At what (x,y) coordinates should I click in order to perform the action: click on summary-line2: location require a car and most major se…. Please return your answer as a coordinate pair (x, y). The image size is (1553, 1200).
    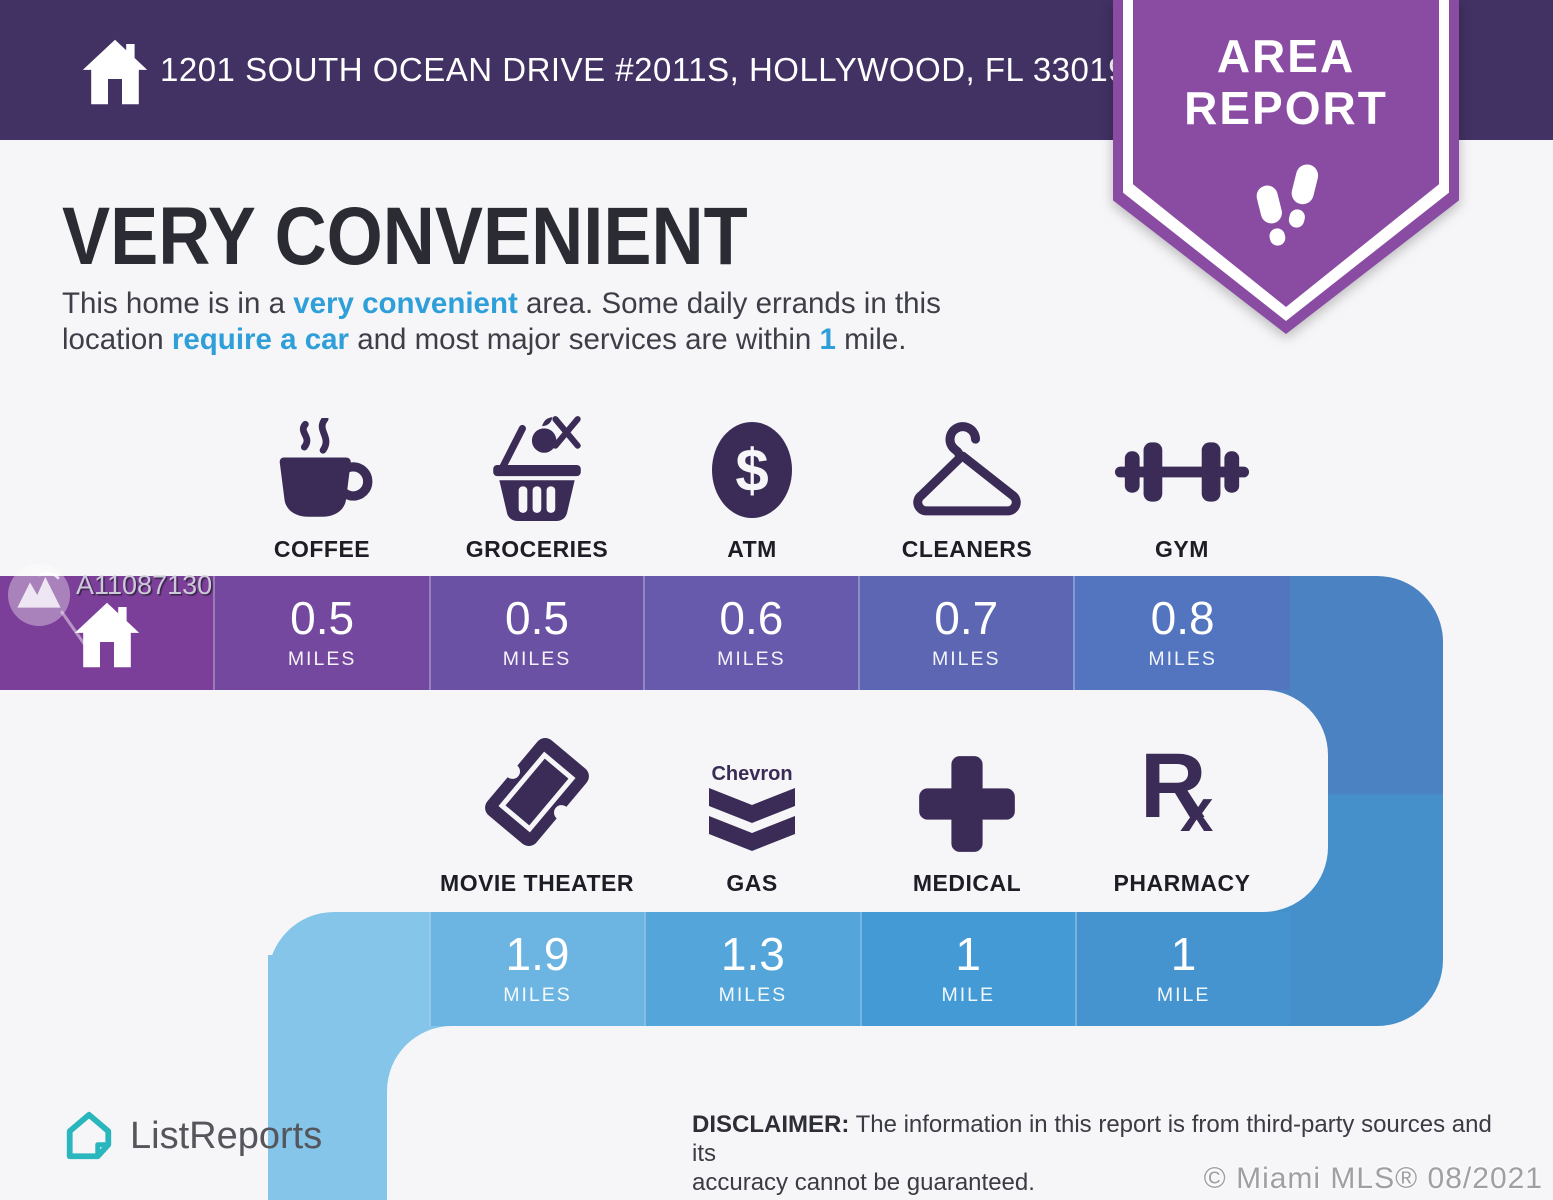
    Looking at the image, I should click on (484, 339).